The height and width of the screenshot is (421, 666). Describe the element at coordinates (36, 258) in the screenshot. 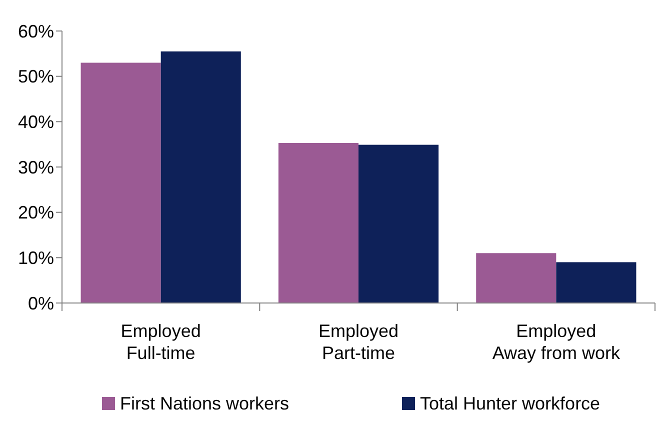

I see `y-tick-label: 10%` at that location.